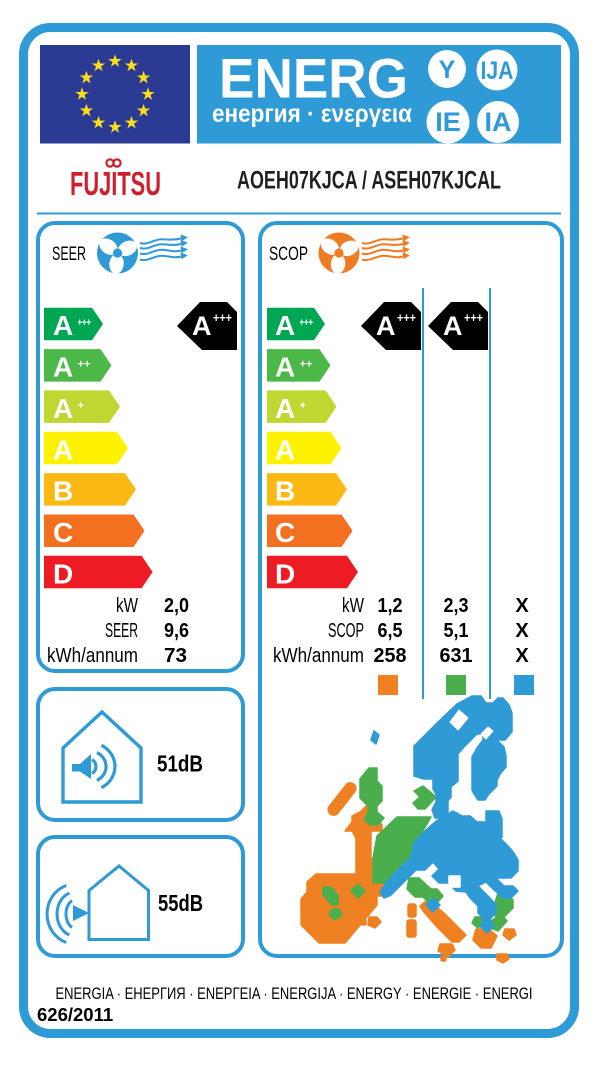  What do you see at coordinates (115, 183) in the screenshot?
I see `svg-text: FUJITSU` at bounding box center [115, 183].